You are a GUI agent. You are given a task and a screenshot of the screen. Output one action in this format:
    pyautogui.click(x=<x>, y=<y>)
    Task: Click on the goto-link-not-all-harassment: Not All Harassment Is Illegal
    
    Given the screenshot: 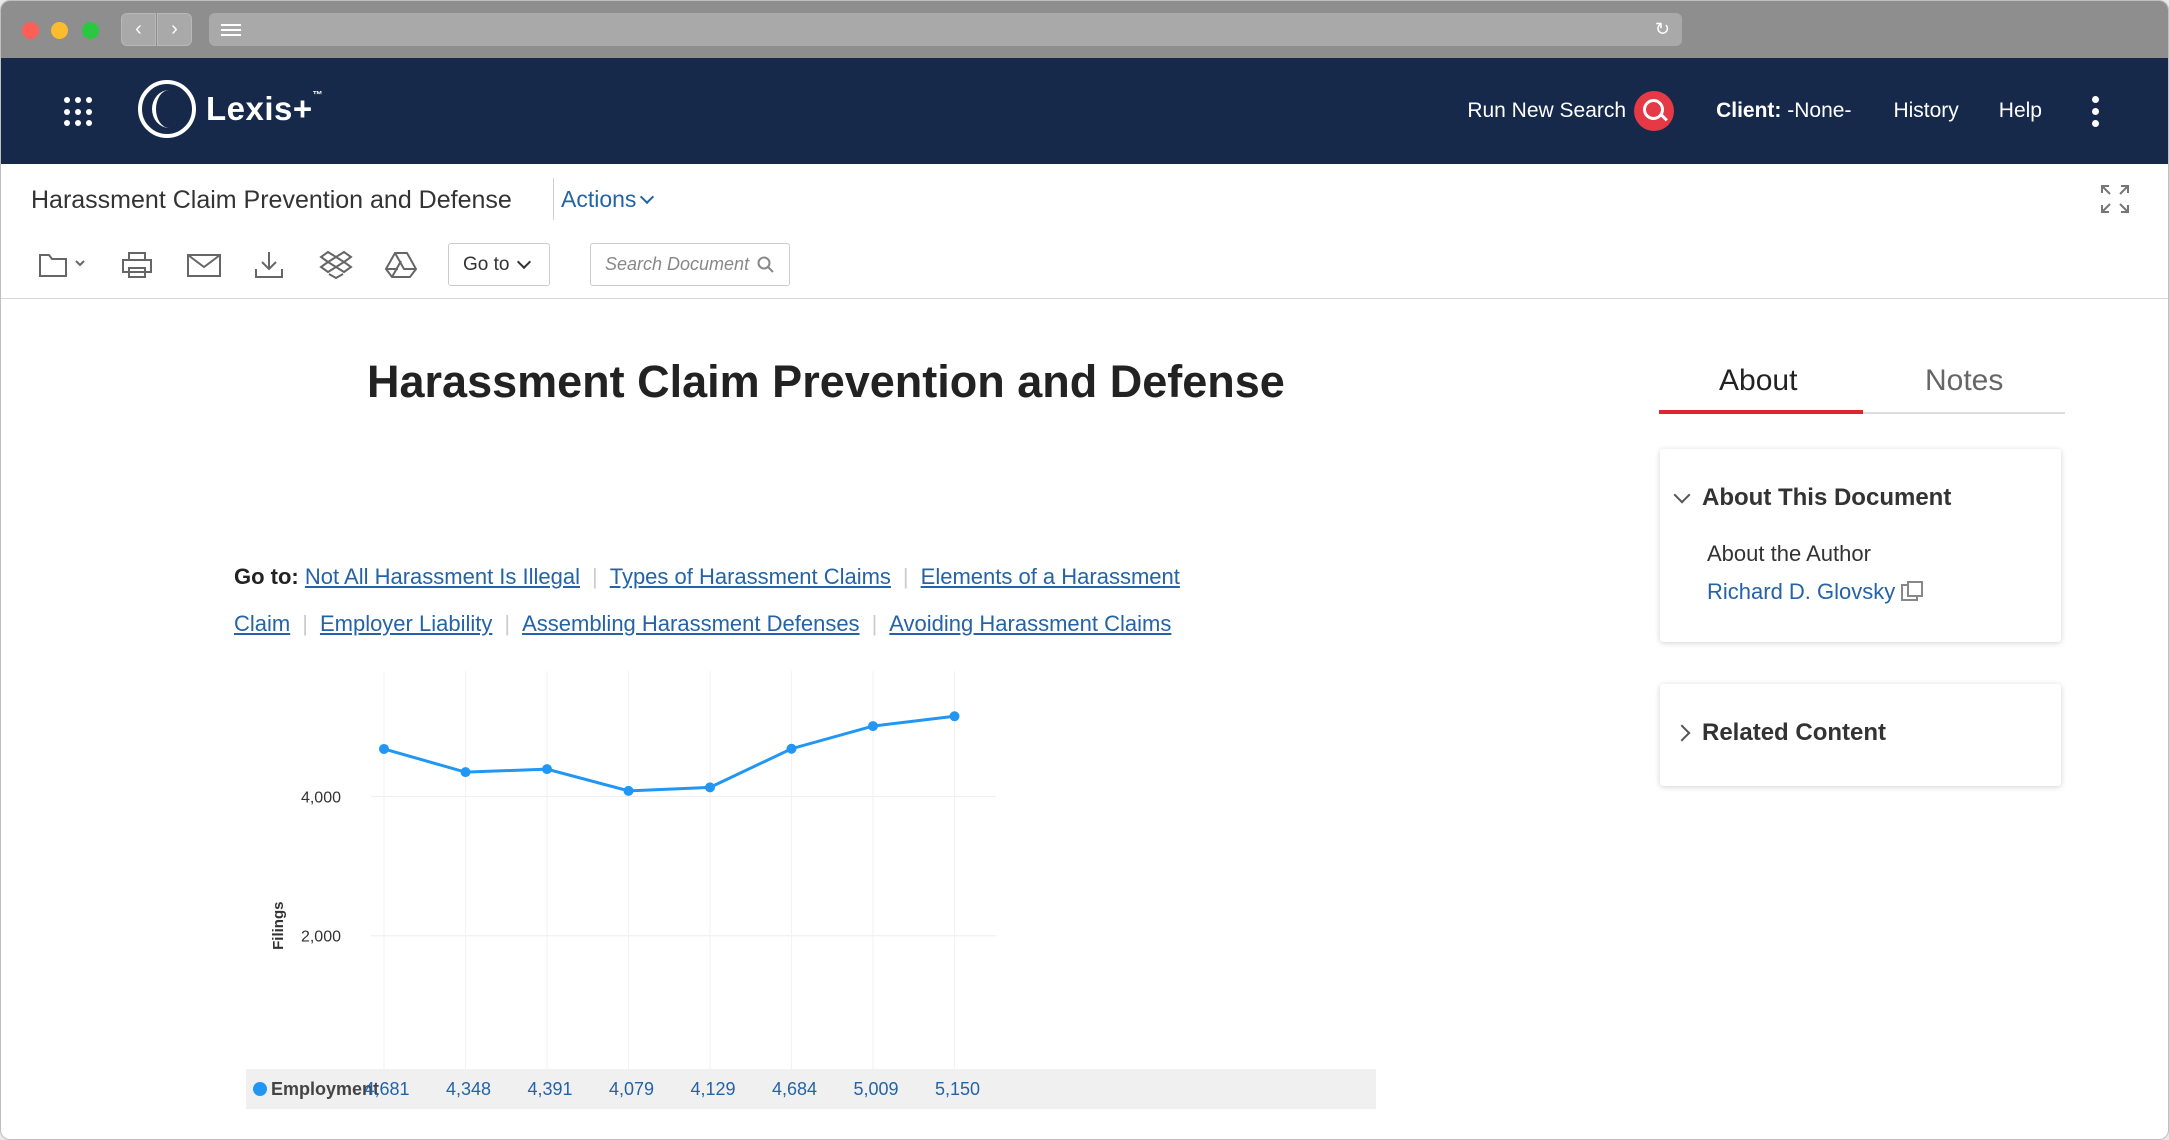 What is the action you would take?
    pyautogui.click(x=442, y=576)
    